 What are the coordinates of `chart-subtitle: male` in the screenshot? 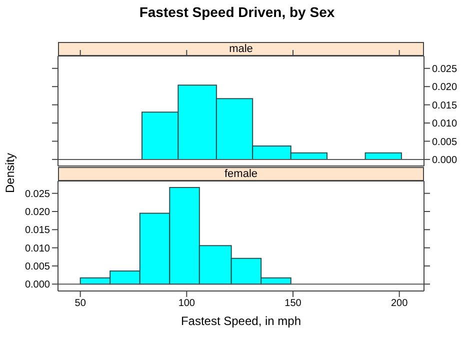 It's located at (241, 49).